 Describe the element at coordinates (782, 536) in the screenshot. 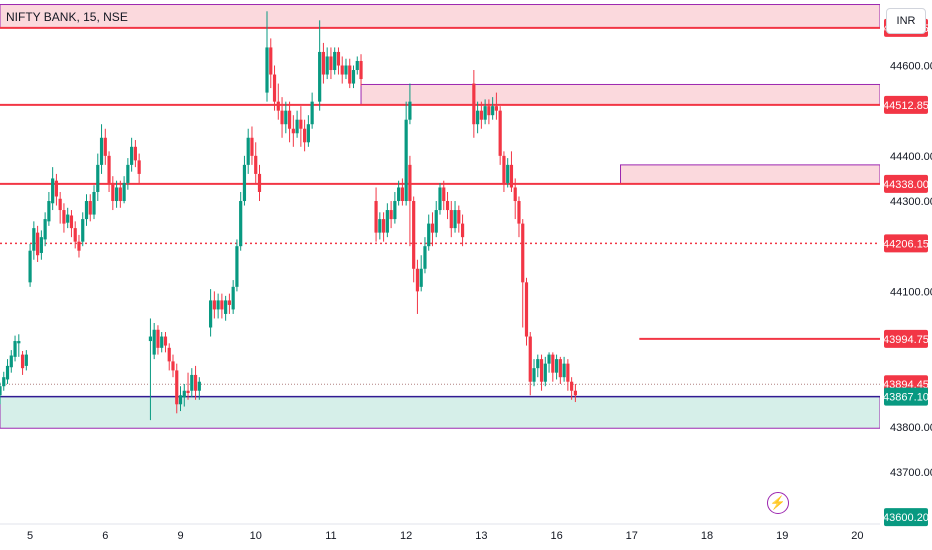

I see `x-tick-label: 19` at that location.